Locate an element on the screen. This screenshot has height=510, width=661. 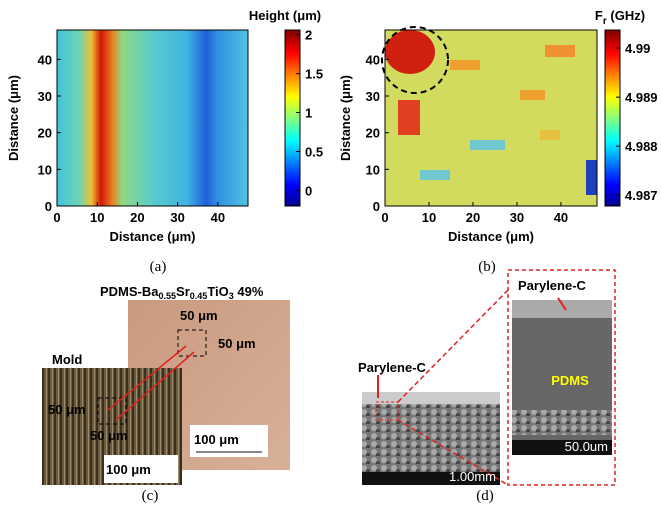
panel-label: (a) is located at coordinates (158, 267).